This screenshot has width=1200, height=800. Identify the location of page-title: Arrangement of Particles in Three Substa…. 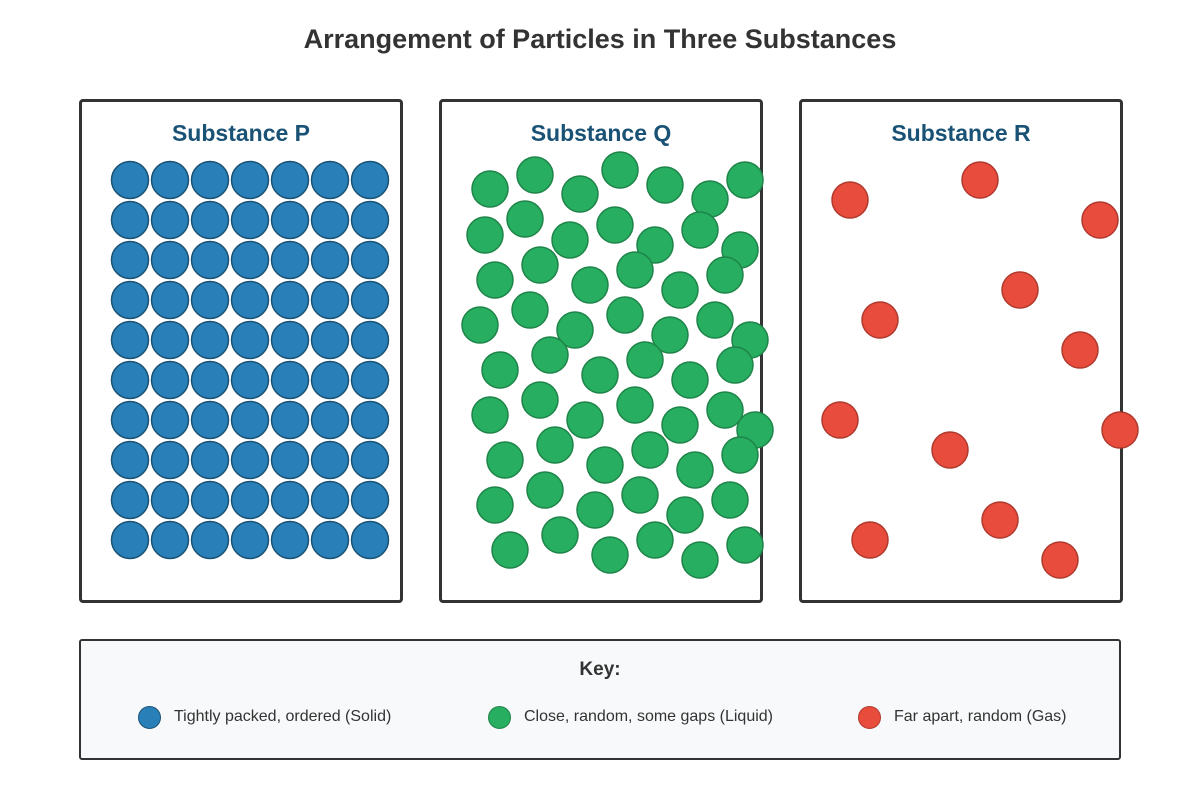
(600, 39).